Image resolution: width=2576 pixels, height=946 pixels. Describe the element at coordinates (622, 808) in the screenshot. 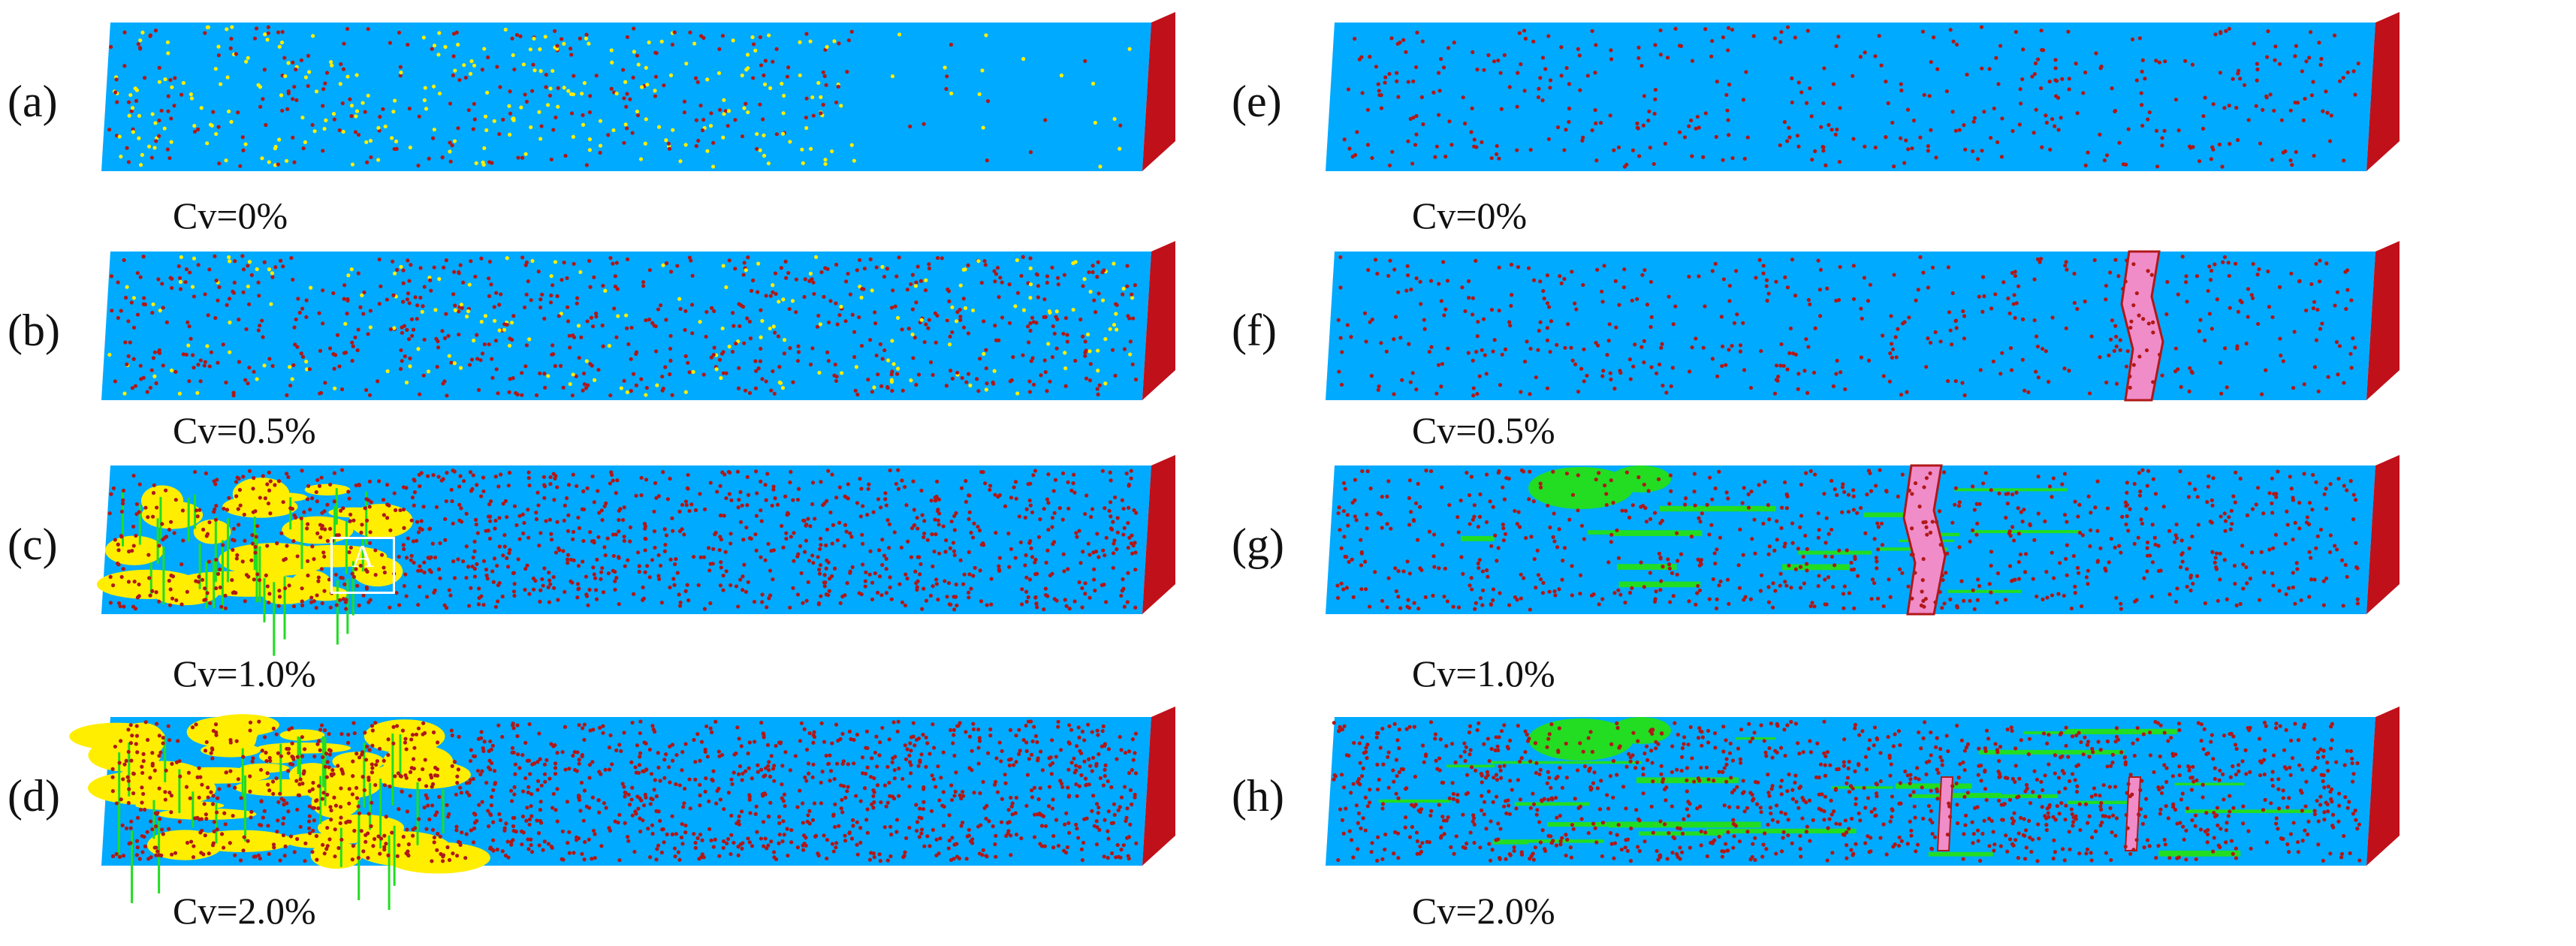

I see `simulation-bar` at that location.